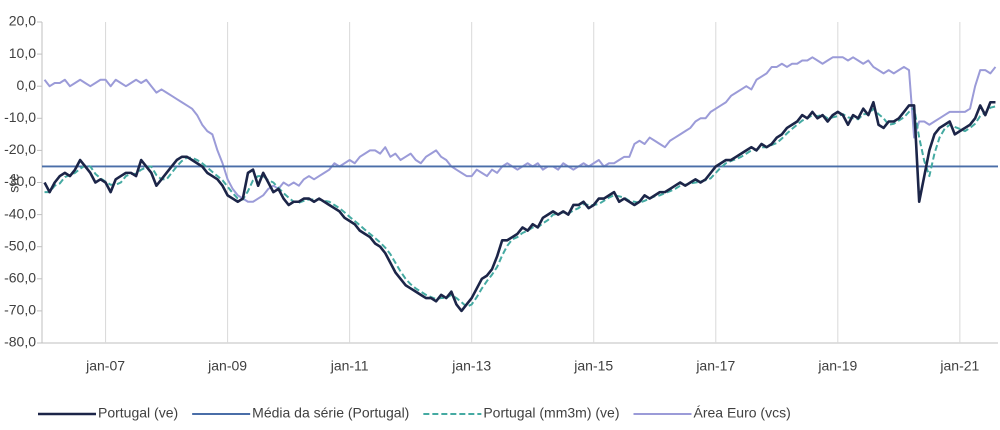 The width and height of the screenshot is (1000, 430). What do you see at coordinates (20, 213) in the screenshot?
I see `y-tick-label: -40,0` at bounding box center [20, 213].